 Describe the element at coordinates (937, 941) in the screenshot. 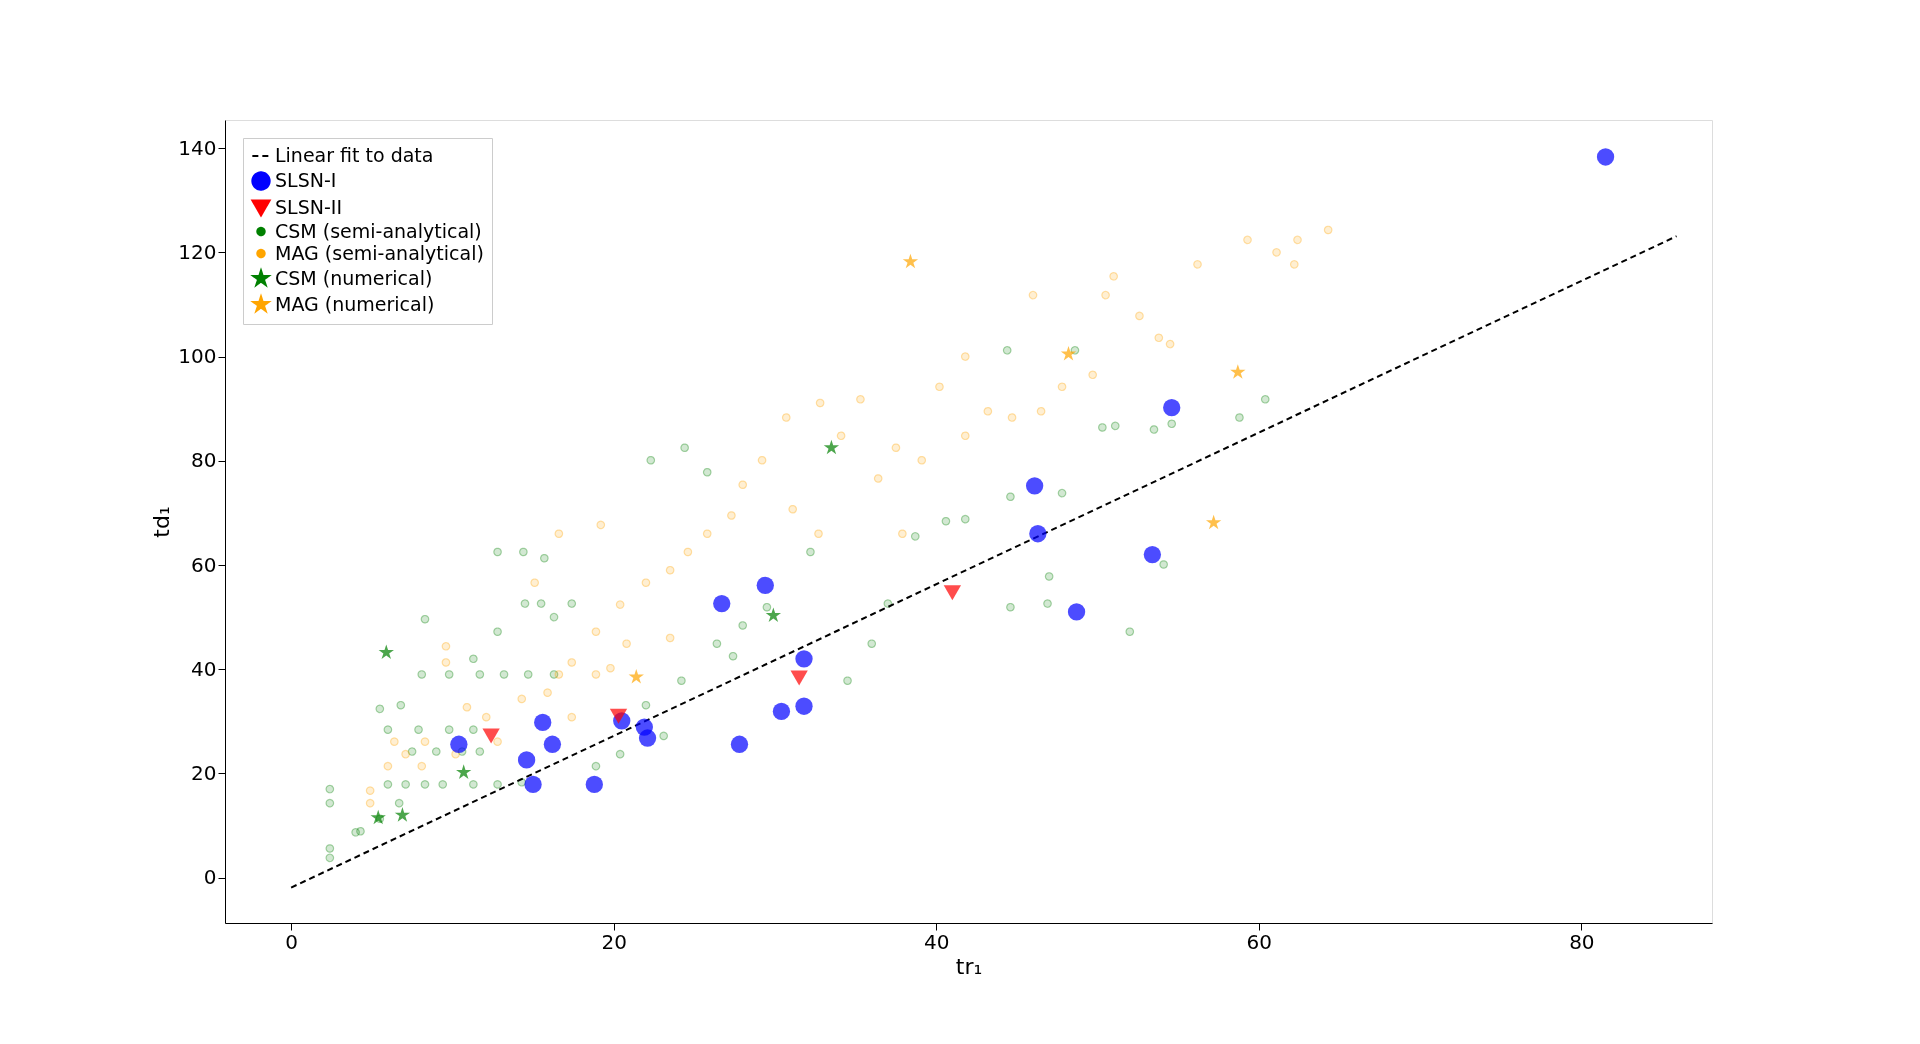

I see `x-tick-label: 40` at that location.